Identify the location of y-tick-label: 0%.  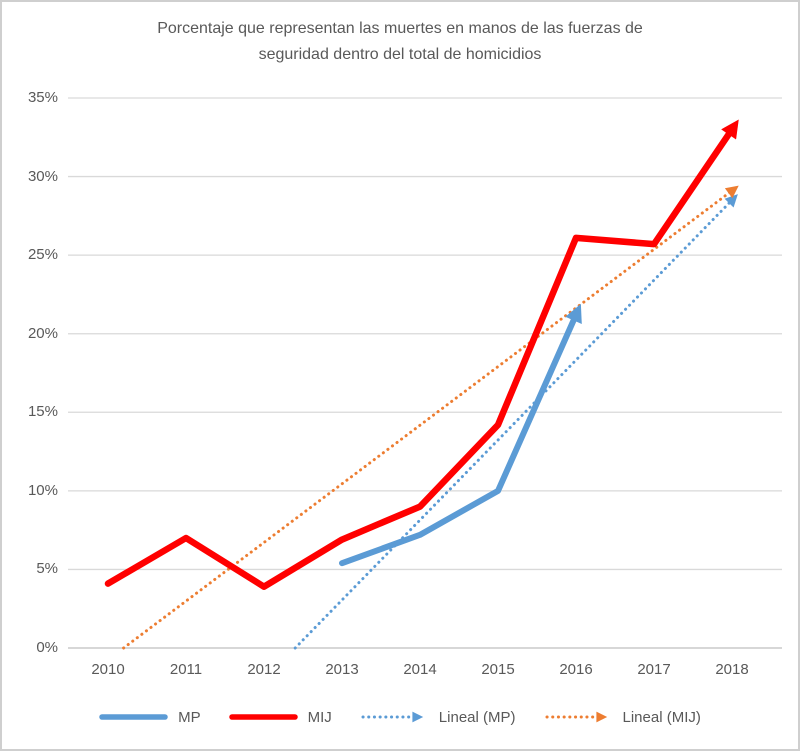
(47, 647).